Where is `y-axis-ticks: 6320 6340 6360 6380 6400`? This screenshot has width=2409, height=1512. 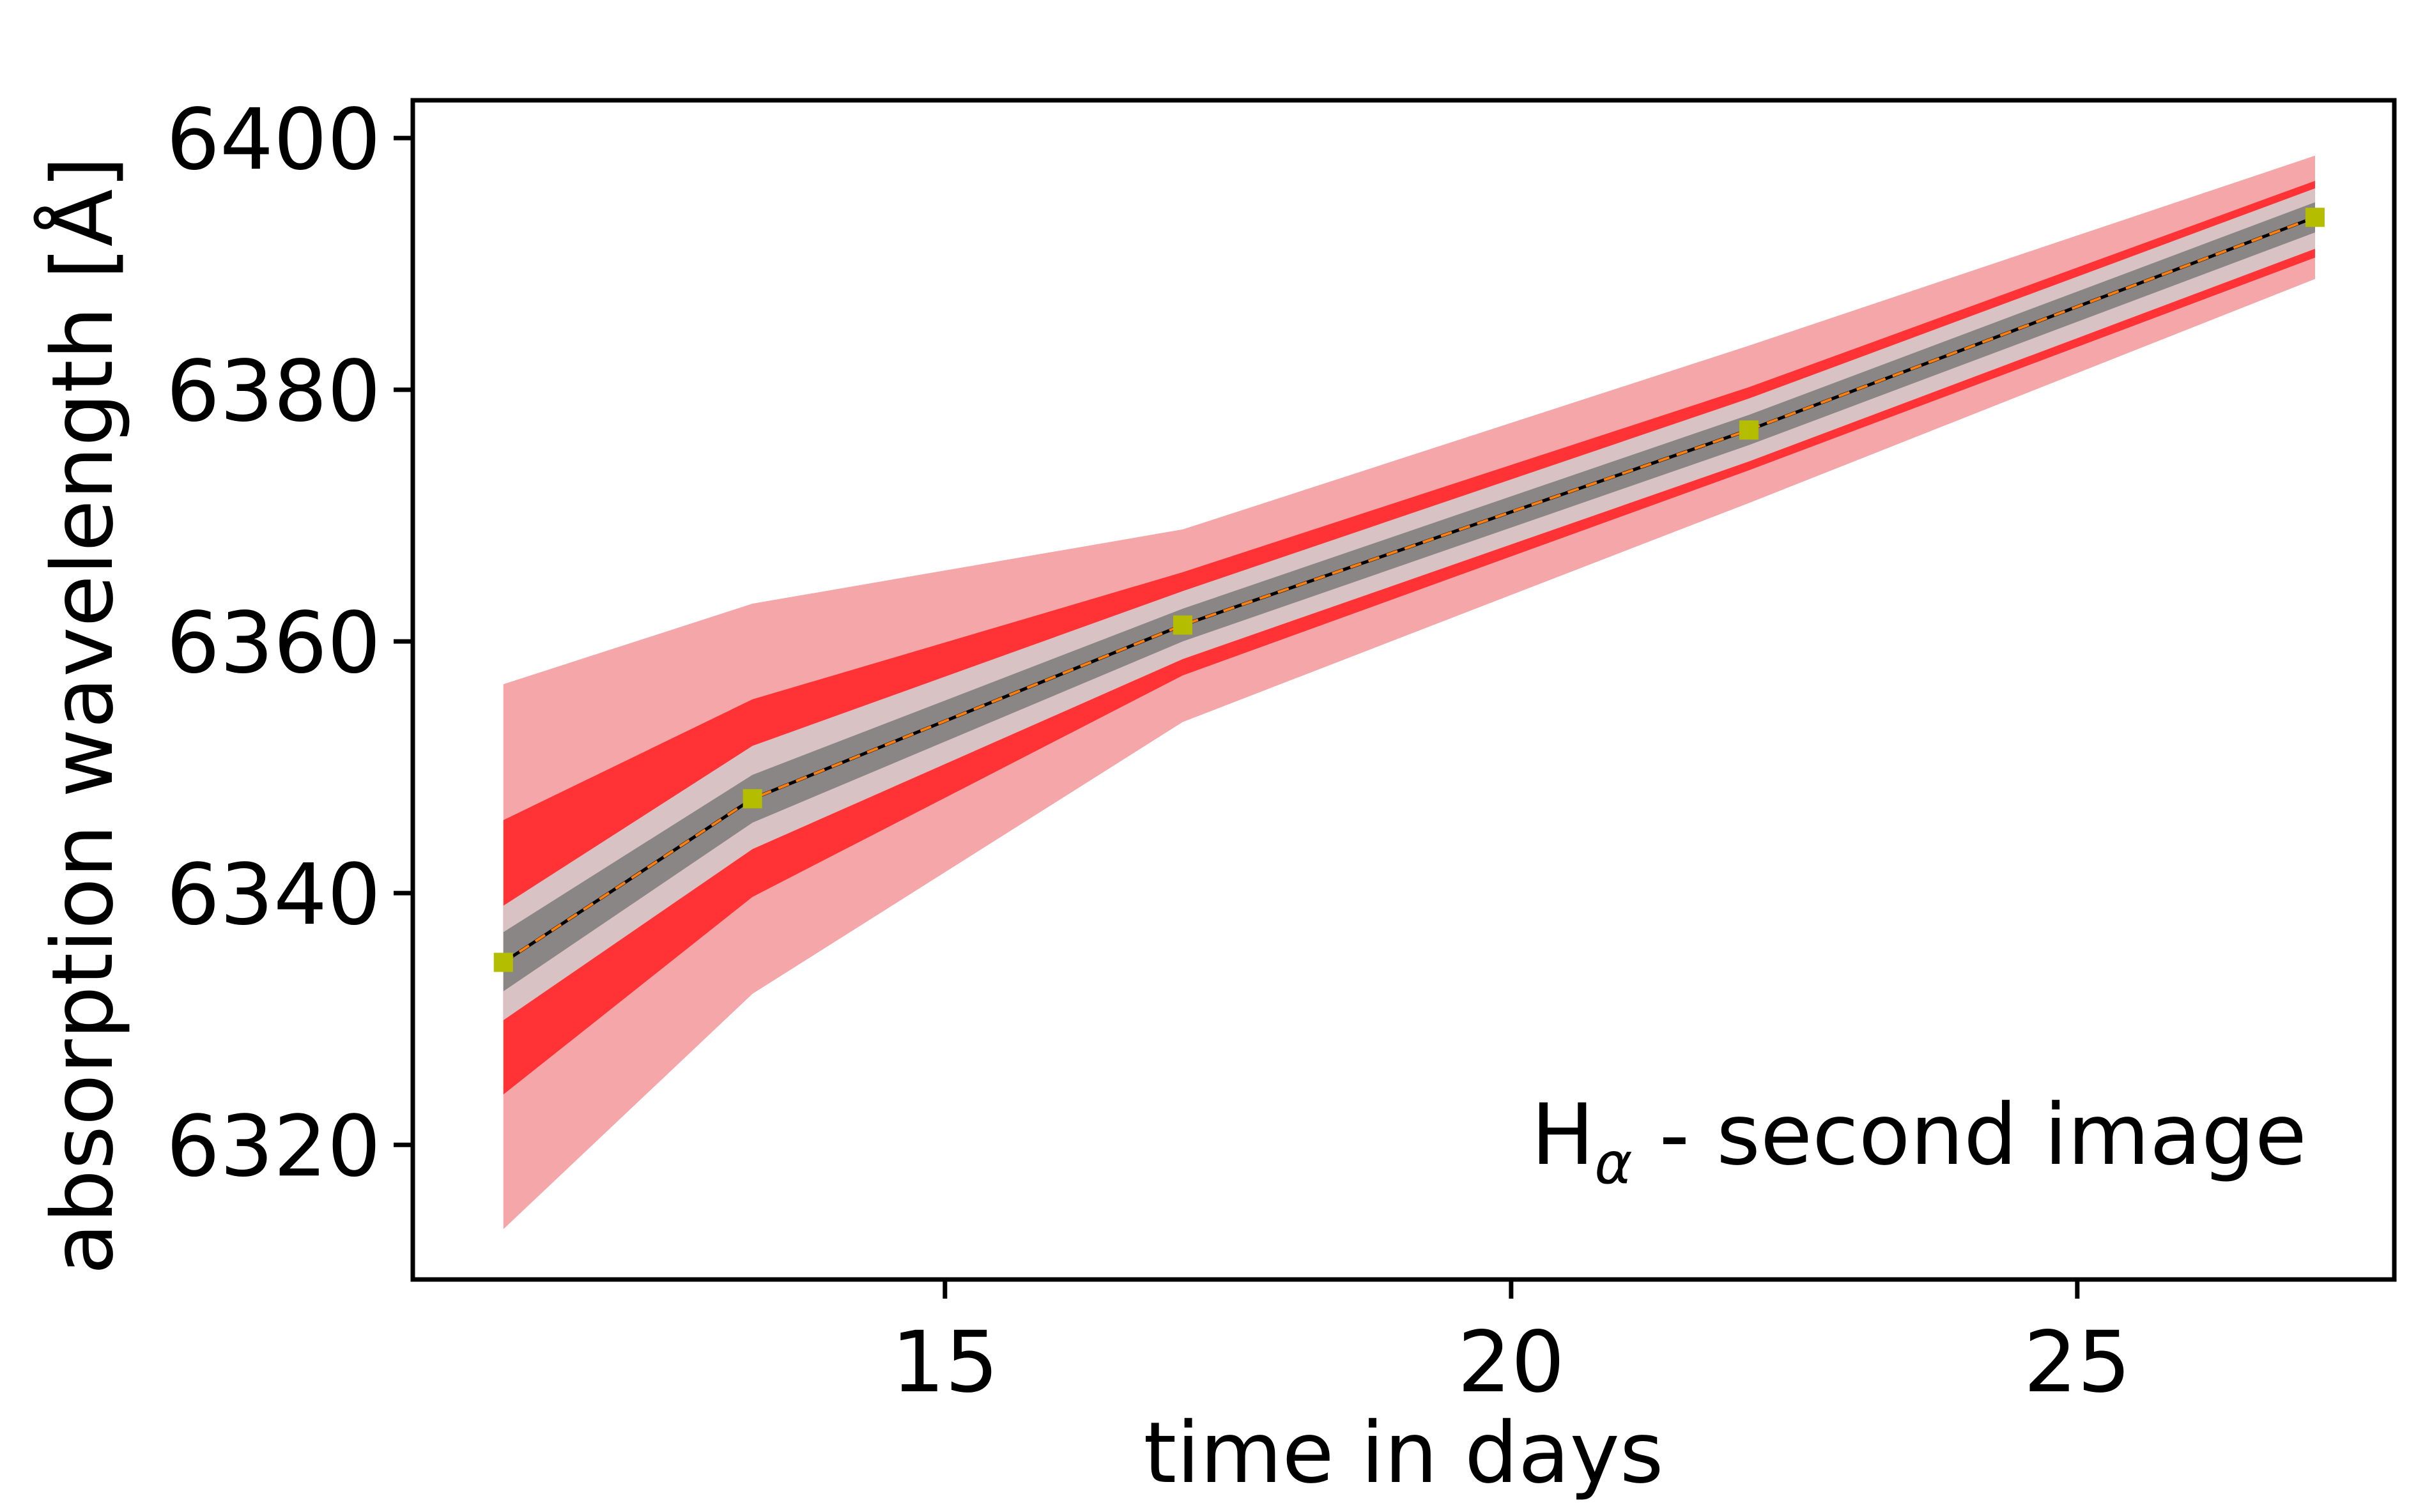 y-axis-ticks: 6320 6340 6360 6380 6400 is located at coordinates (289, 643).